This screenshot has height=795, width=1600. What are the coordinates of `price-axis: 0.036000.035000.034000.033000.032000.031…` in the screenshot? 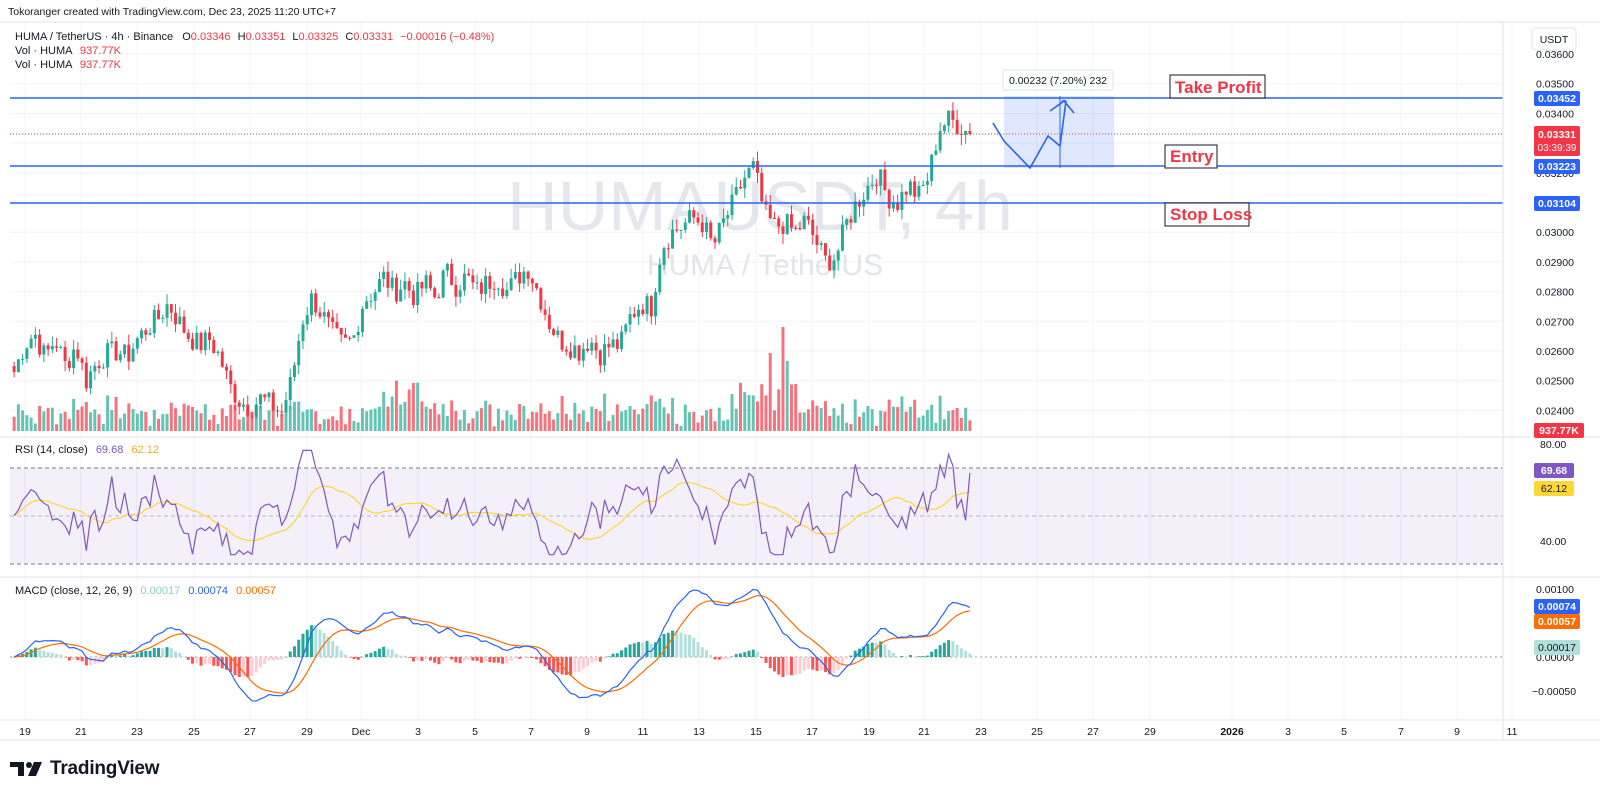 It's located at (1555, 233).